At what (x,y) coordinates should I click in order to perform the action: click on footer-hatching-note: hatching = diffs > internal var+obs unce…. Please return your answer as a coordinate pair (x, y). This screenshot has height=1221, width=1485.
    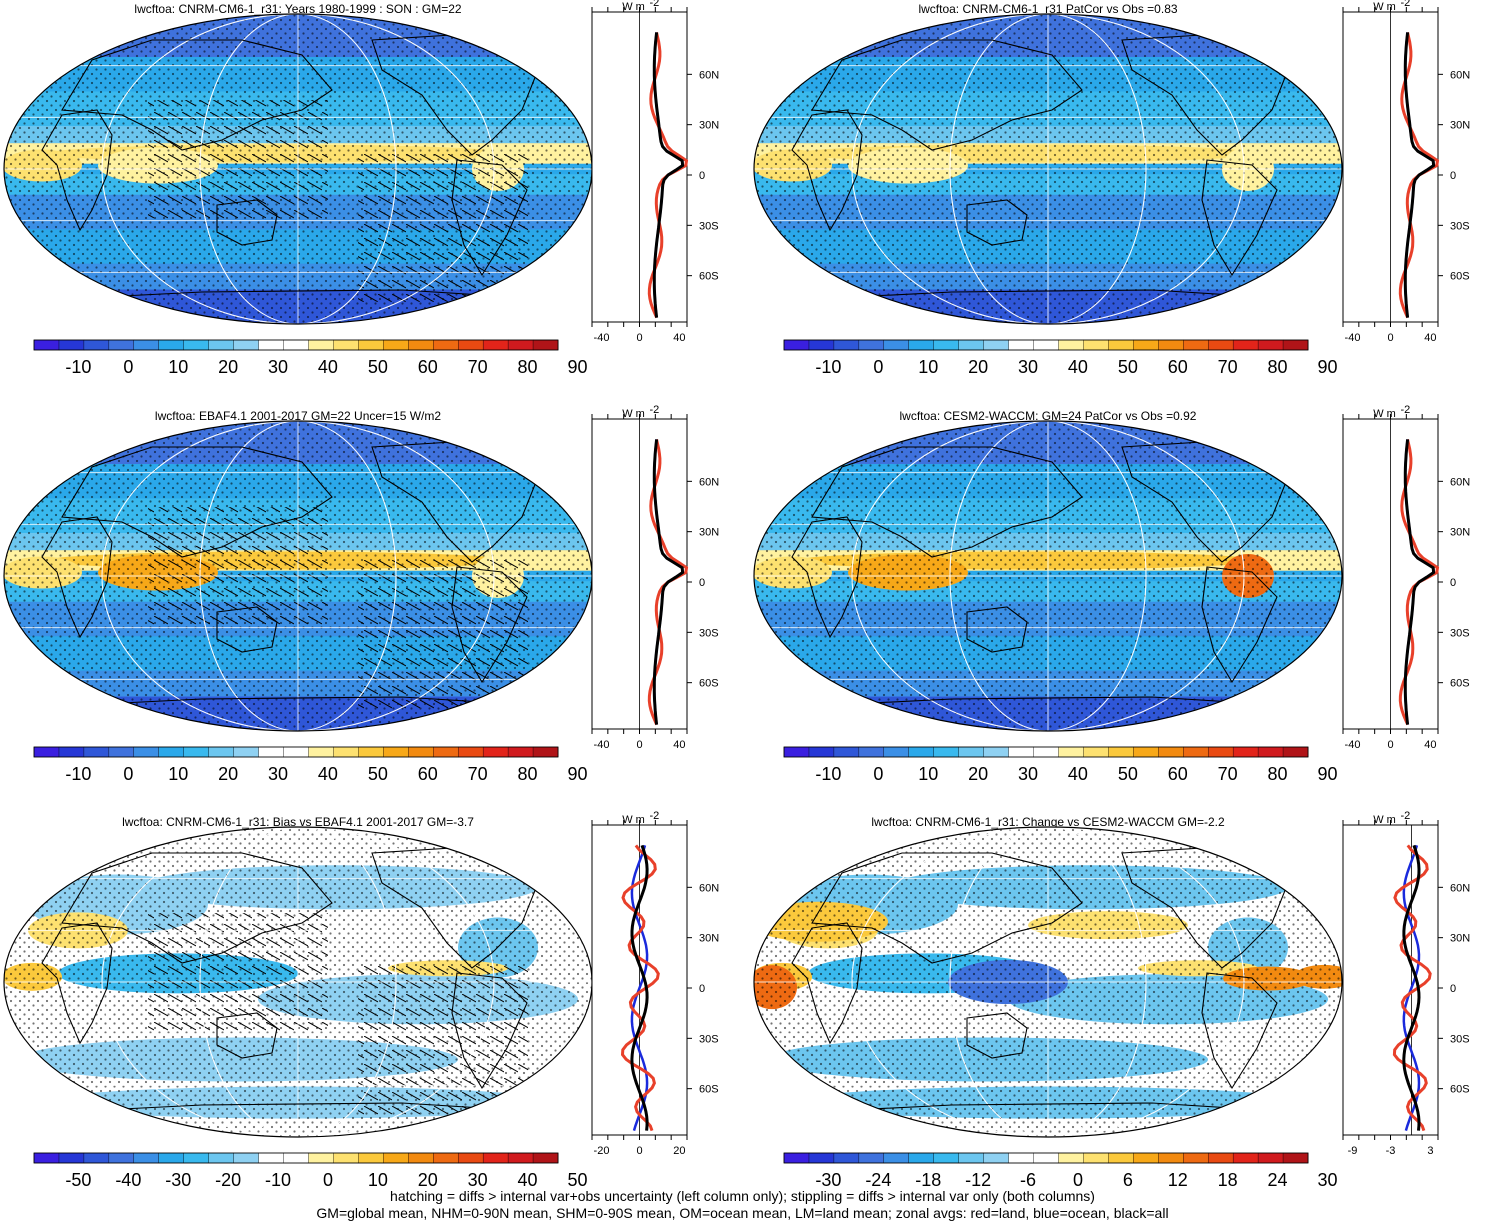
    Looking at the image, I should click on (742, 1196).